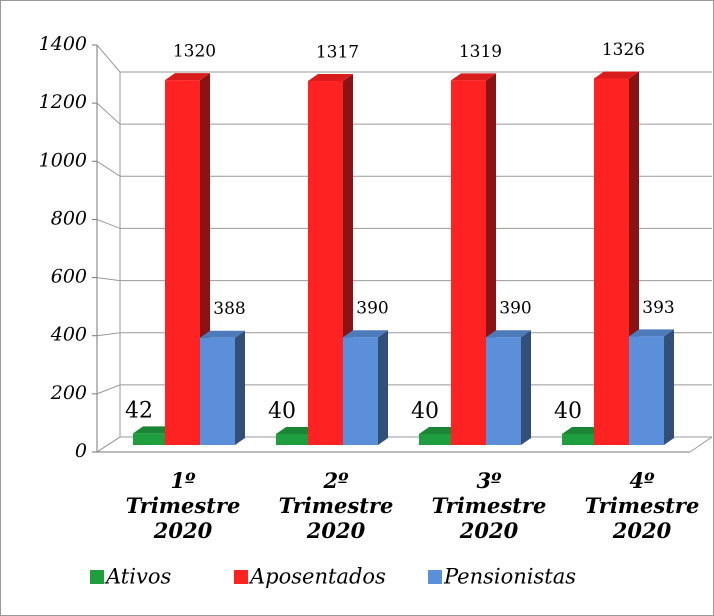 Image resolution: width=714 pixels, height=616 pixels. What do you see at coordinates (509, 577) in the screenshot?
I see `legend-label: Pensionistas` at bounding box center [509, 577].